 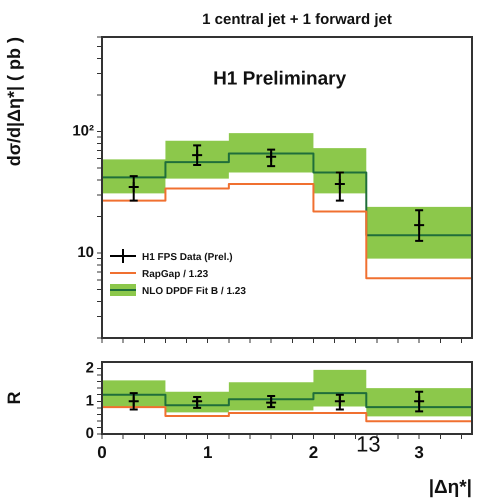 I want to click on y-tick-label: 2, so click(x=90, y=368).